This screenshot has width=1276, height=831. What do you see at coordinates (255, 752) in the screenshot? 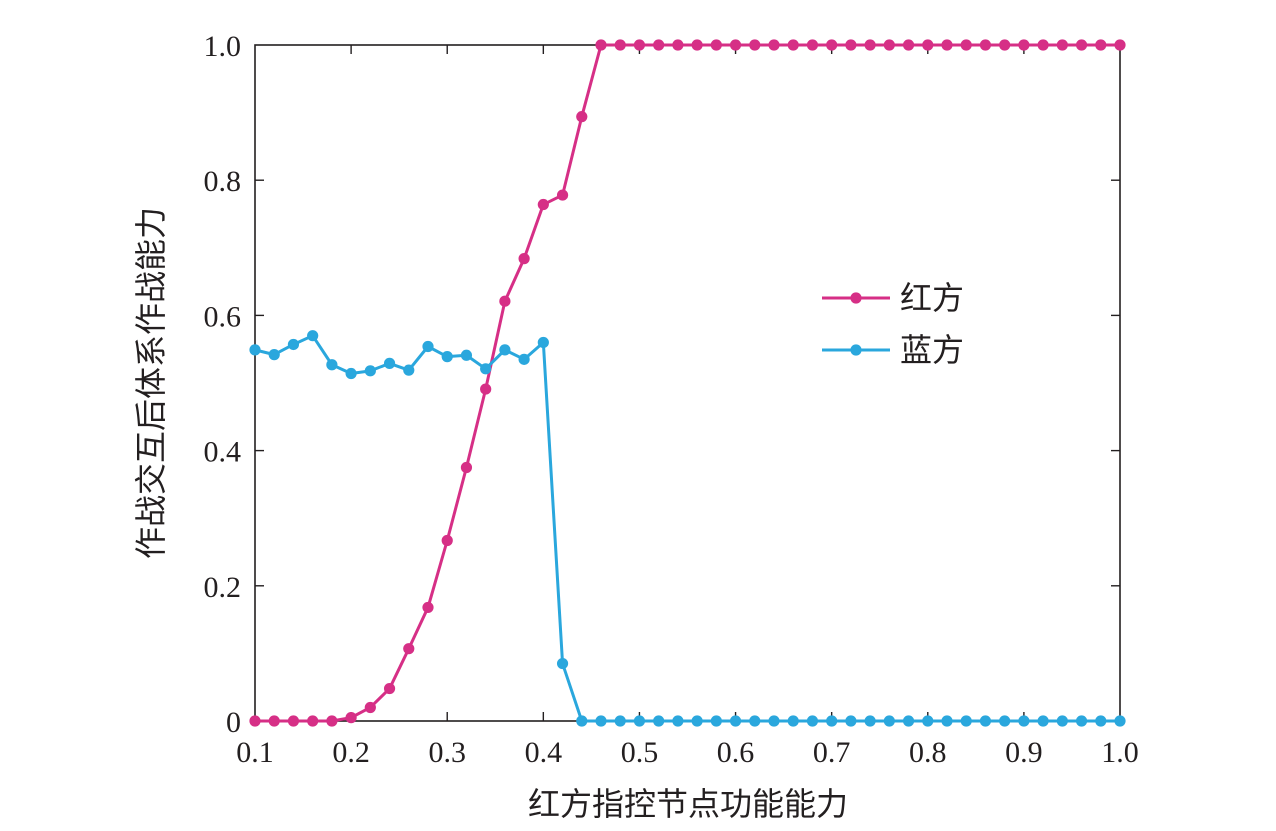
I see `x-tick-label: 0.1` at bounding box center [255, 752].